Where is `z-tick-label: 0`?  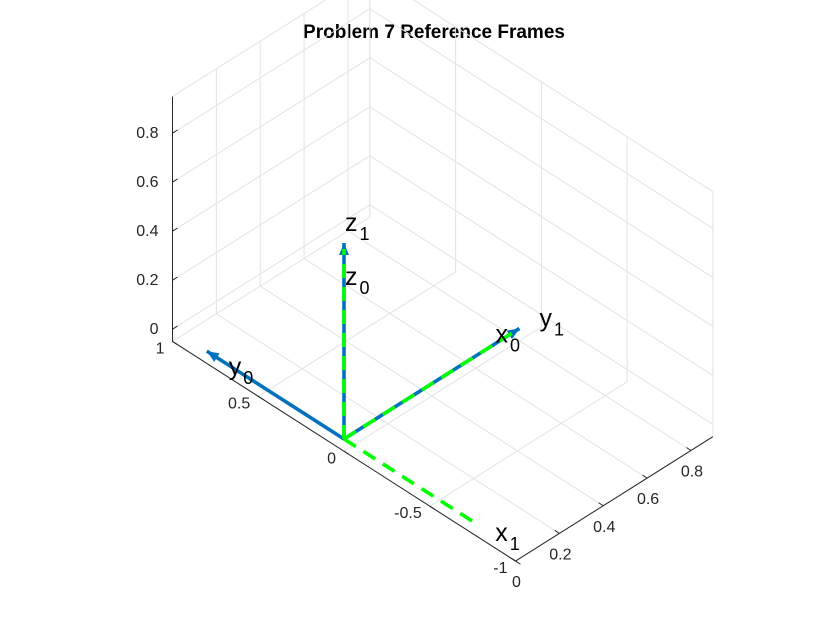 z-tick-label: 0 is located at coordinates (154, 329).